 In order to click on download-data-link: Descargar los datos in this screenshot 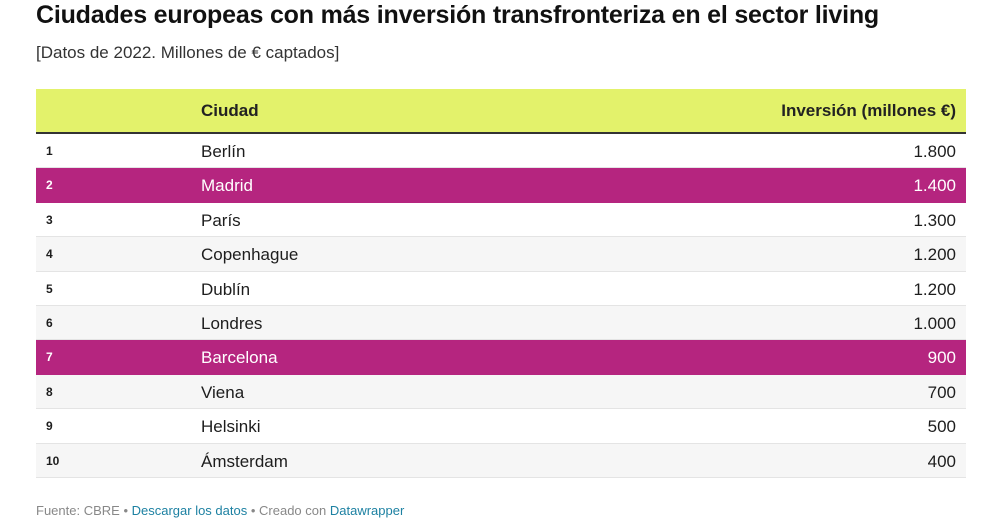, I will do `click(189, 510)`.